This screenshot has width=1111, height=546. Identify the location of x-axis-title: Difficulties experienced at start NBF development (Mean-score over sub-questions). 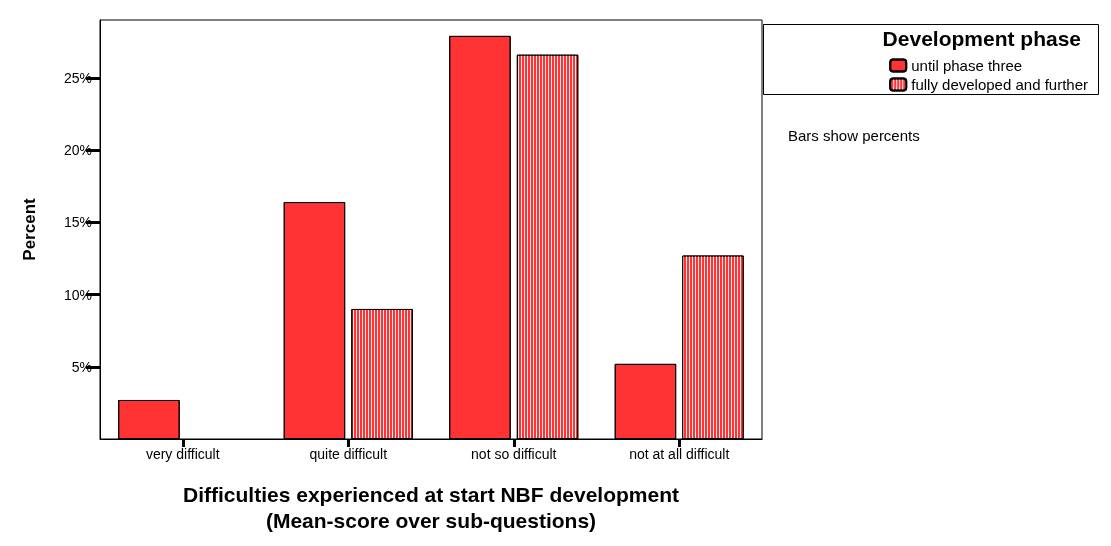
(431, 507).